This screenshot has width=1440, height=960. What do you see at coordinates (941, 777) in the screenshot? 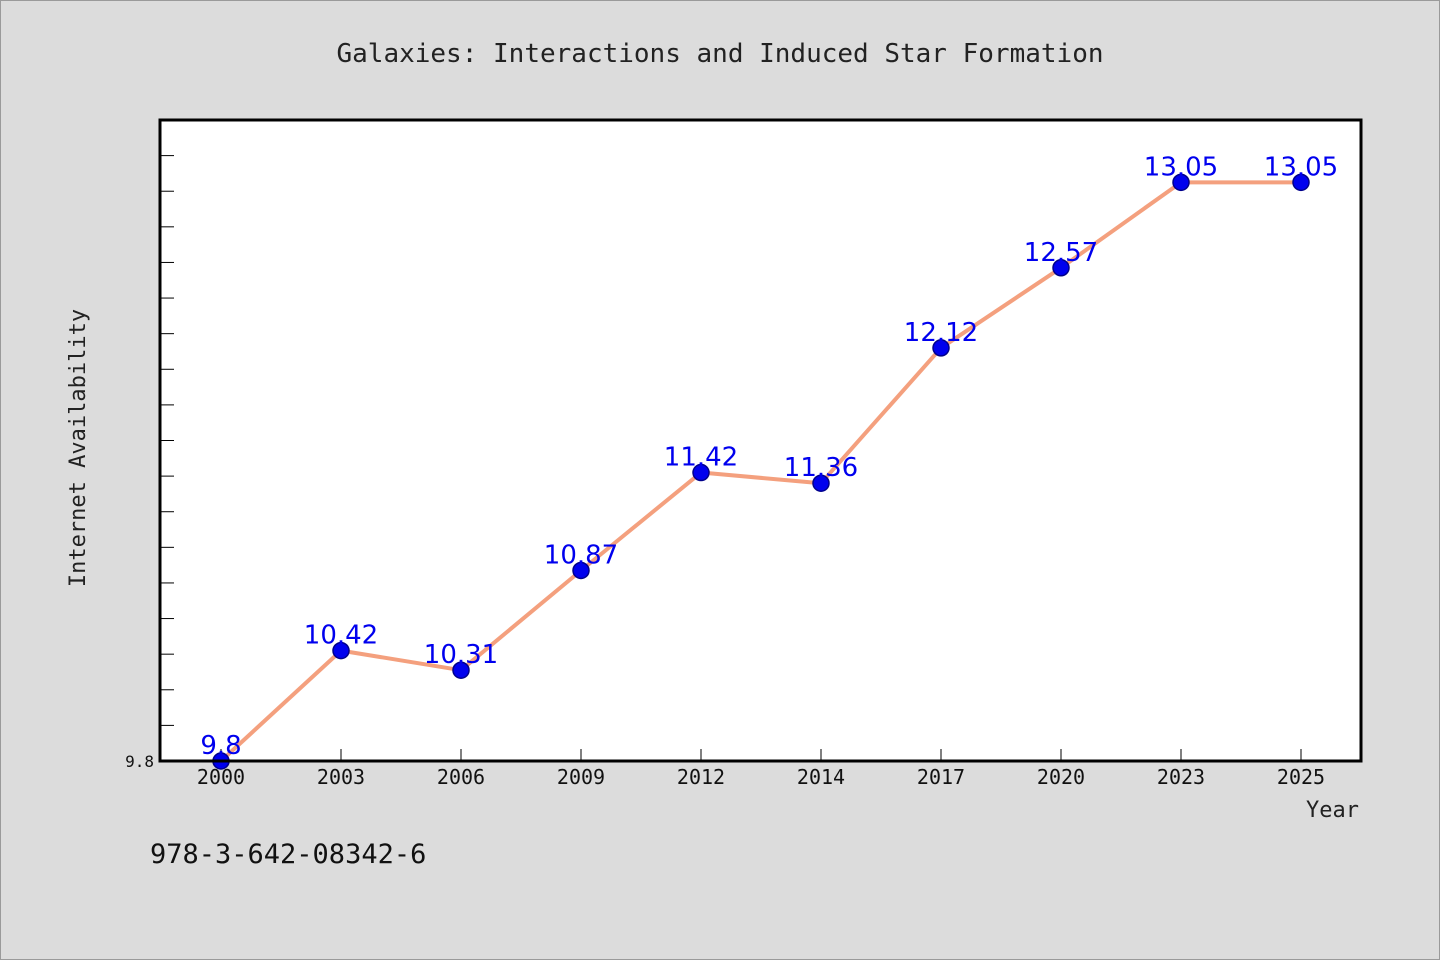
I see `x-tick-label: 2017` at bounding box center [941, 777].